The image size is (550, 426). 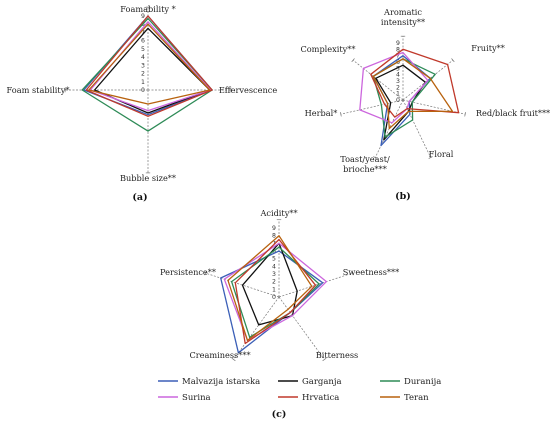 I want to click on axis-cap-toast-yeast-brioche, so click(x=375, y=157).